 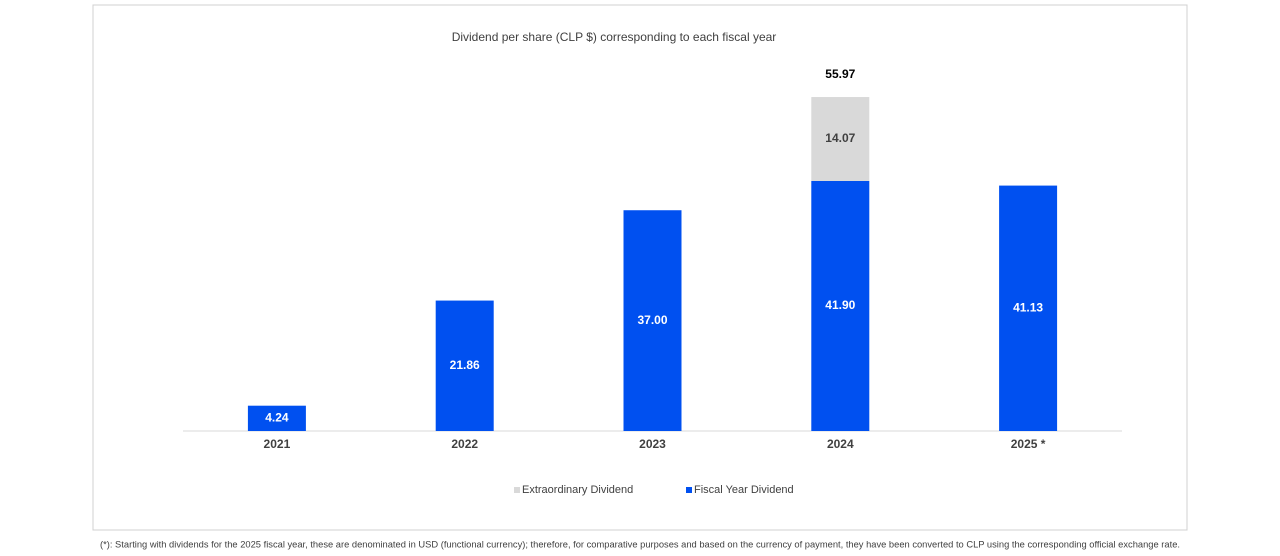 What do you see at coordinates (744, 490) in the screenshot?
I see `legend-label: Fiscal Year Dividend` at bounding box center [744, 490].